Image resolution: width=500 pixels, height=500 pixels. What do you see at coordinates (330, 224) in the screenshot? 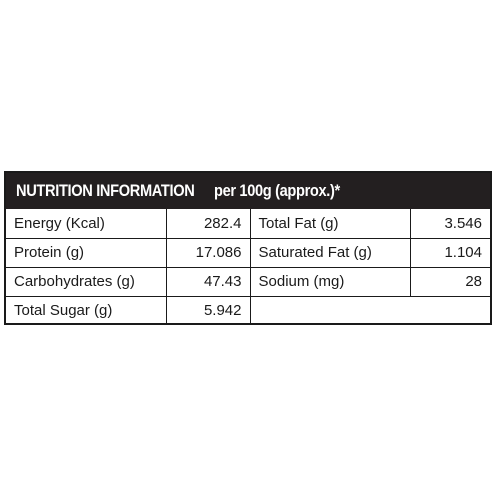
I see `nutrient-label: Total Fat (g)` at bounding box center [330, 224].